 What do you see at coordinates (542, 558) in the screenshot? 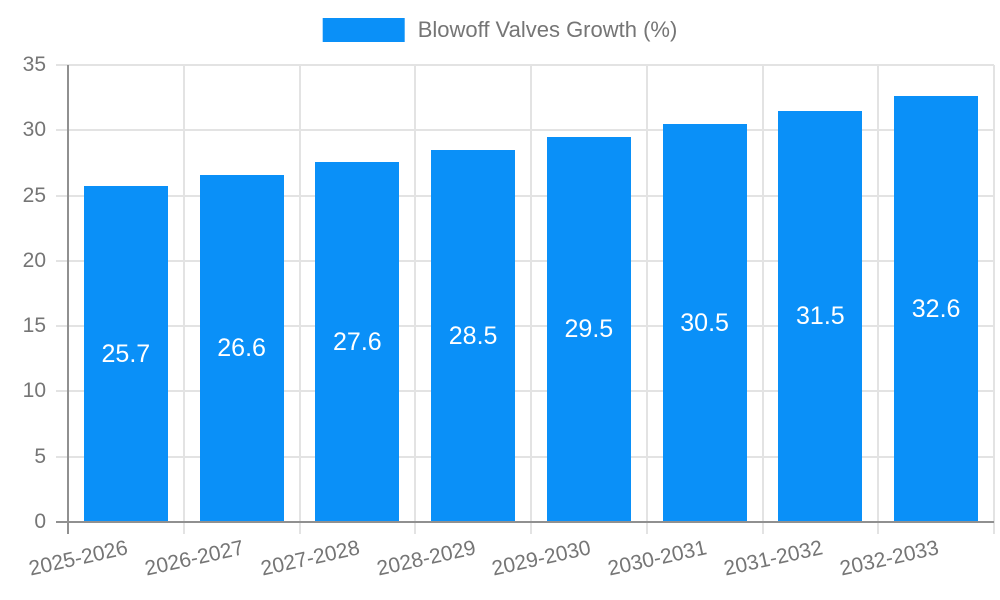
I see `x-tick-label: 2029-2030` at bounding box center [542, 558].